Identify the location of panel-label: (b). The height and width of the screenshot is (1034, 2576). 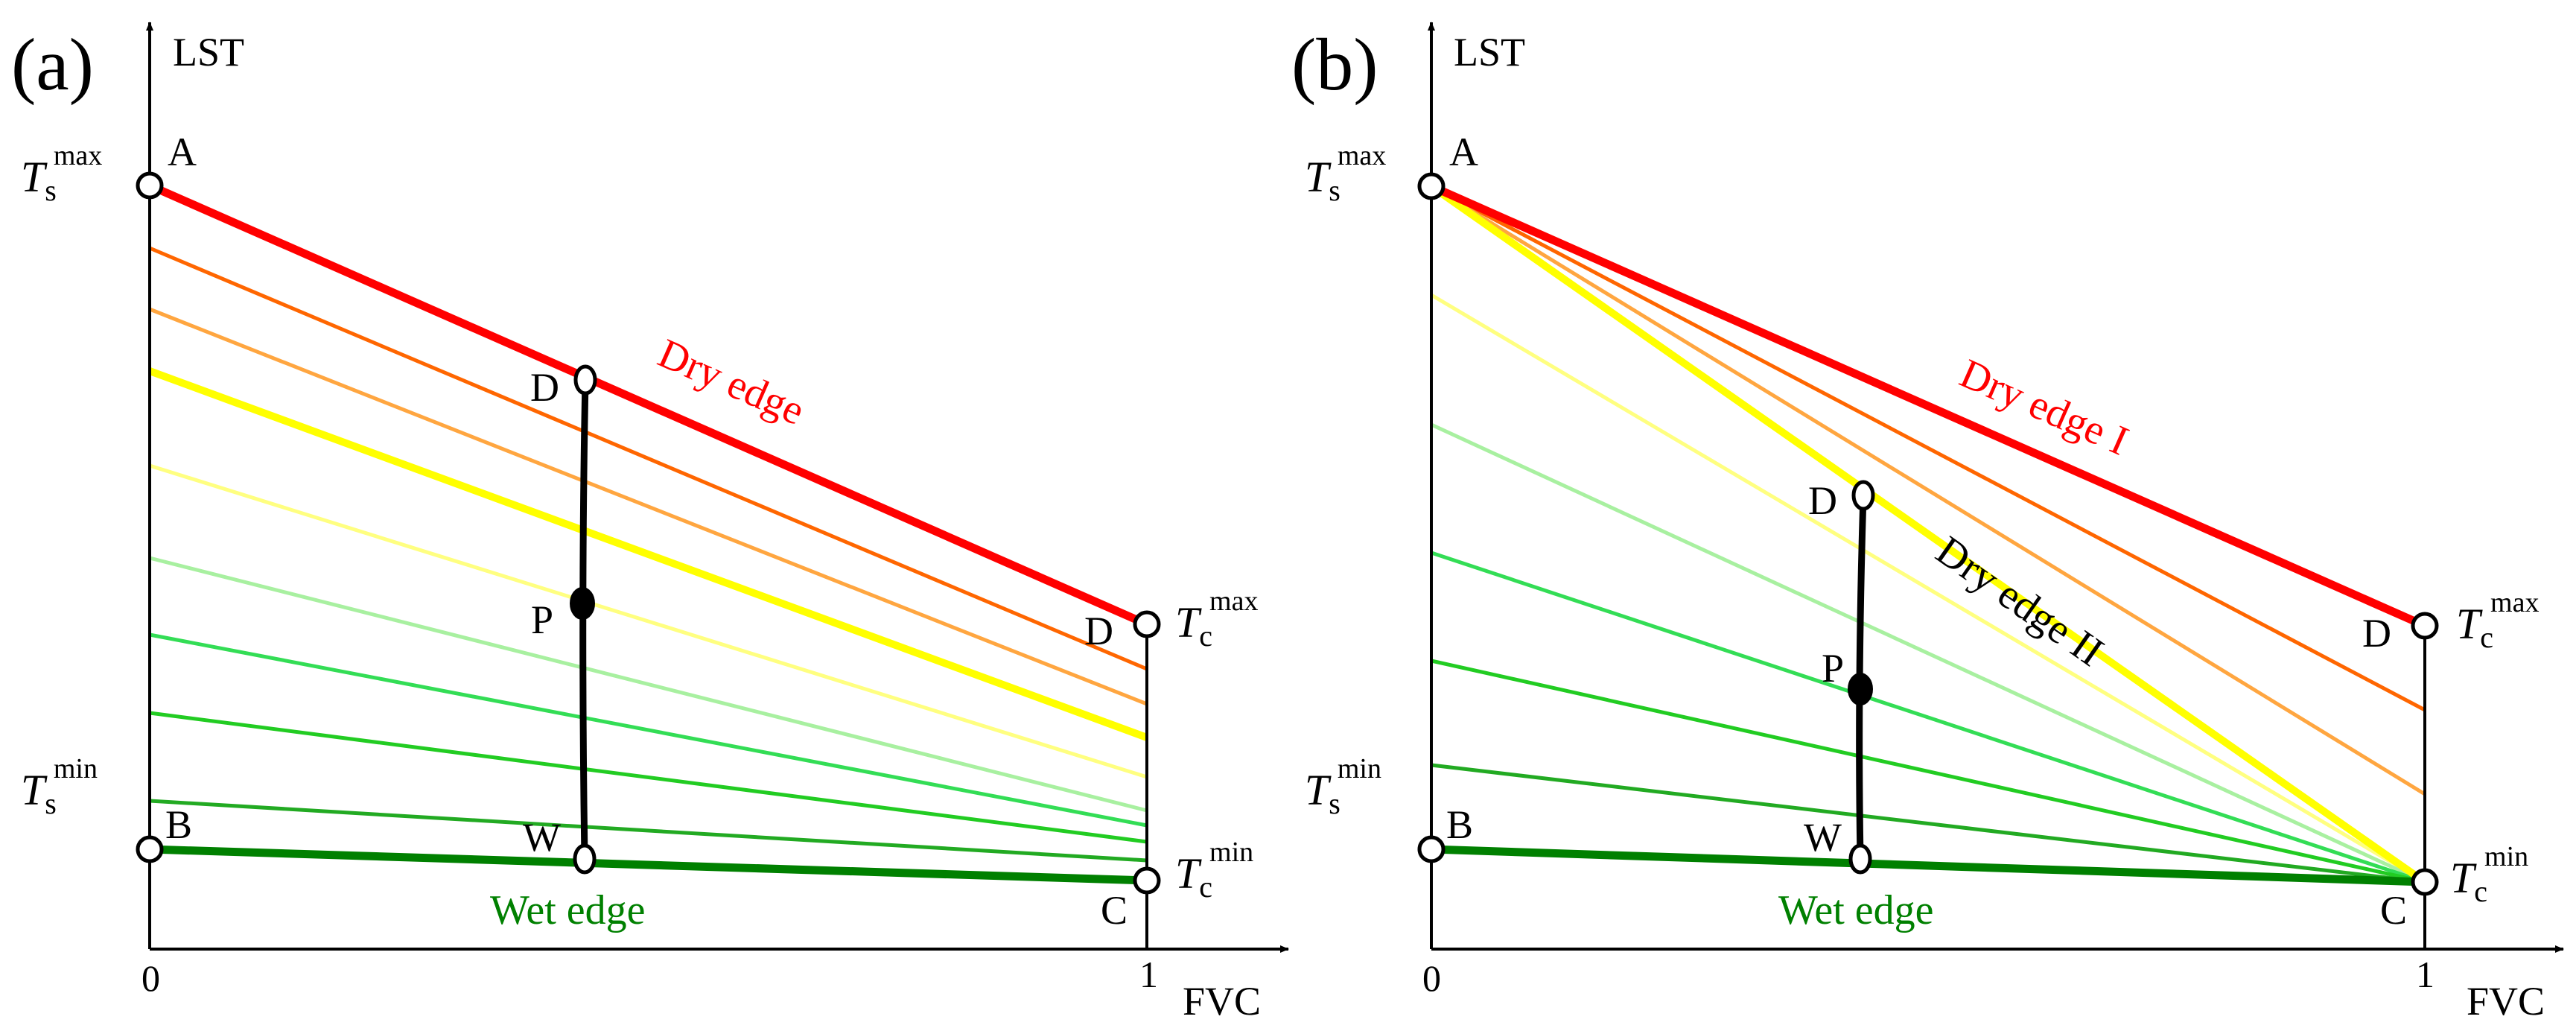
(1334, 64).